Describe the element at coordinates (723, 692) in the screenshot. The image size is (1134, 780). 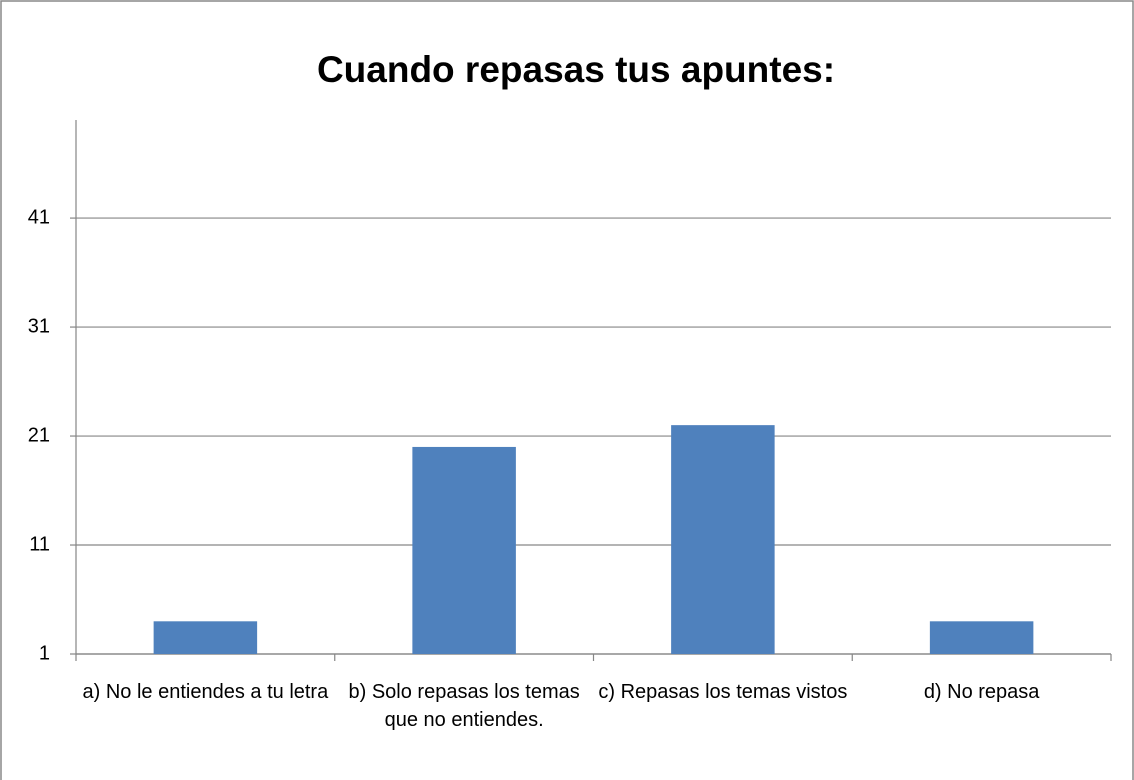
I see `x-tick-label: c) Repasas los temas vistos` at that location.